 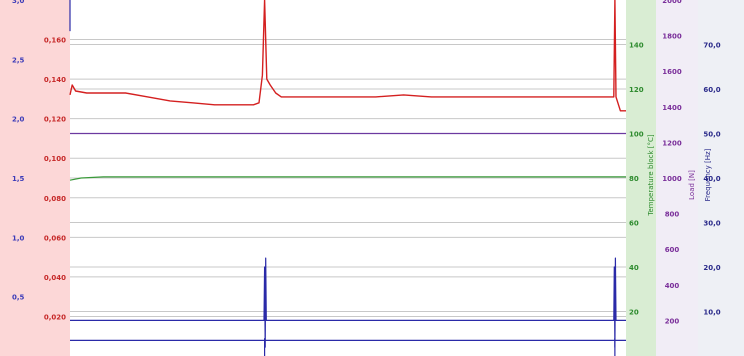 What do you see at coordinates (711, 135) in the screenshot?
I see `frequency-tick-label: 50,0` at bounding box center [711, 135].